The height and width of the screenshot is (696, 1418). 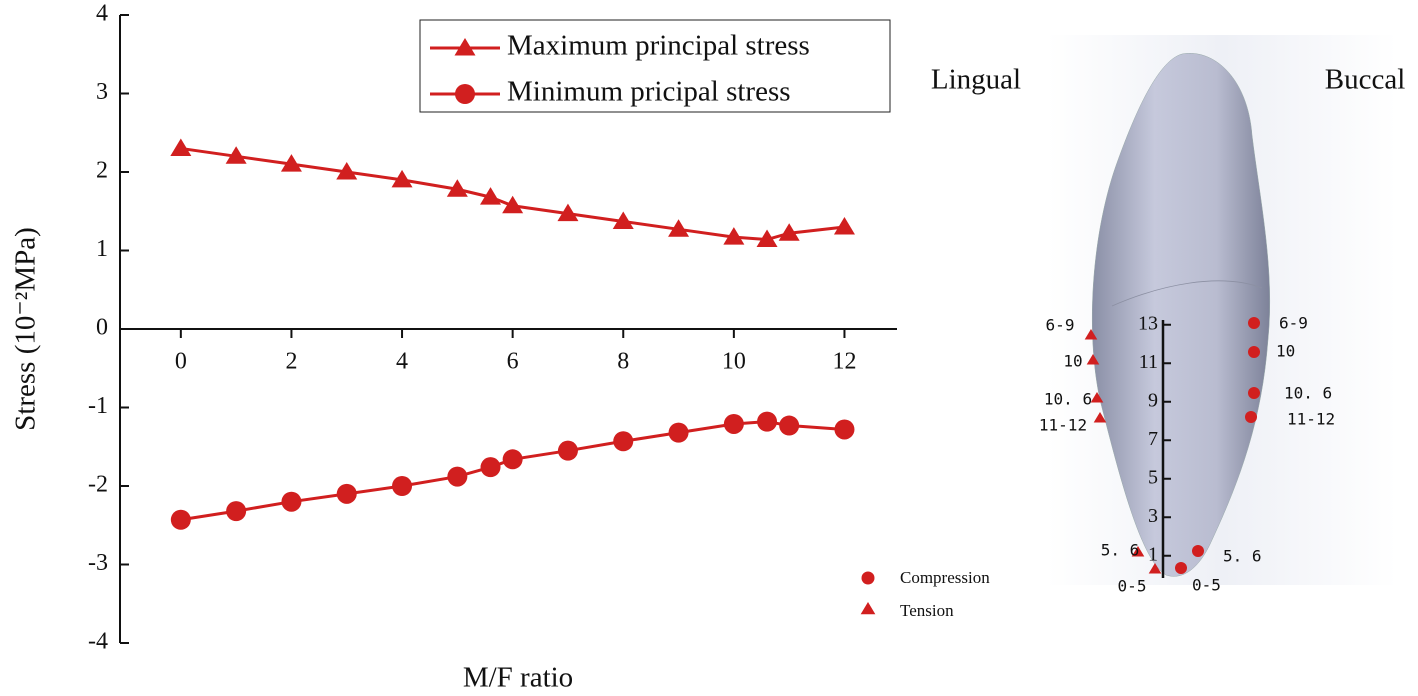 What do you see at coordinates (844, 362) in the screenshot?
I see `x-tick-label: 12` at bounding box center [844, 362].